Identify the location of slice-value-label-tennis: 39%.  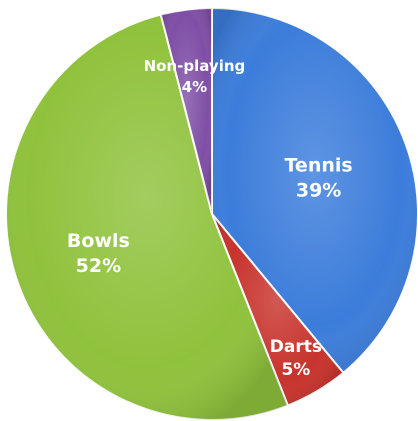
(318, 191).